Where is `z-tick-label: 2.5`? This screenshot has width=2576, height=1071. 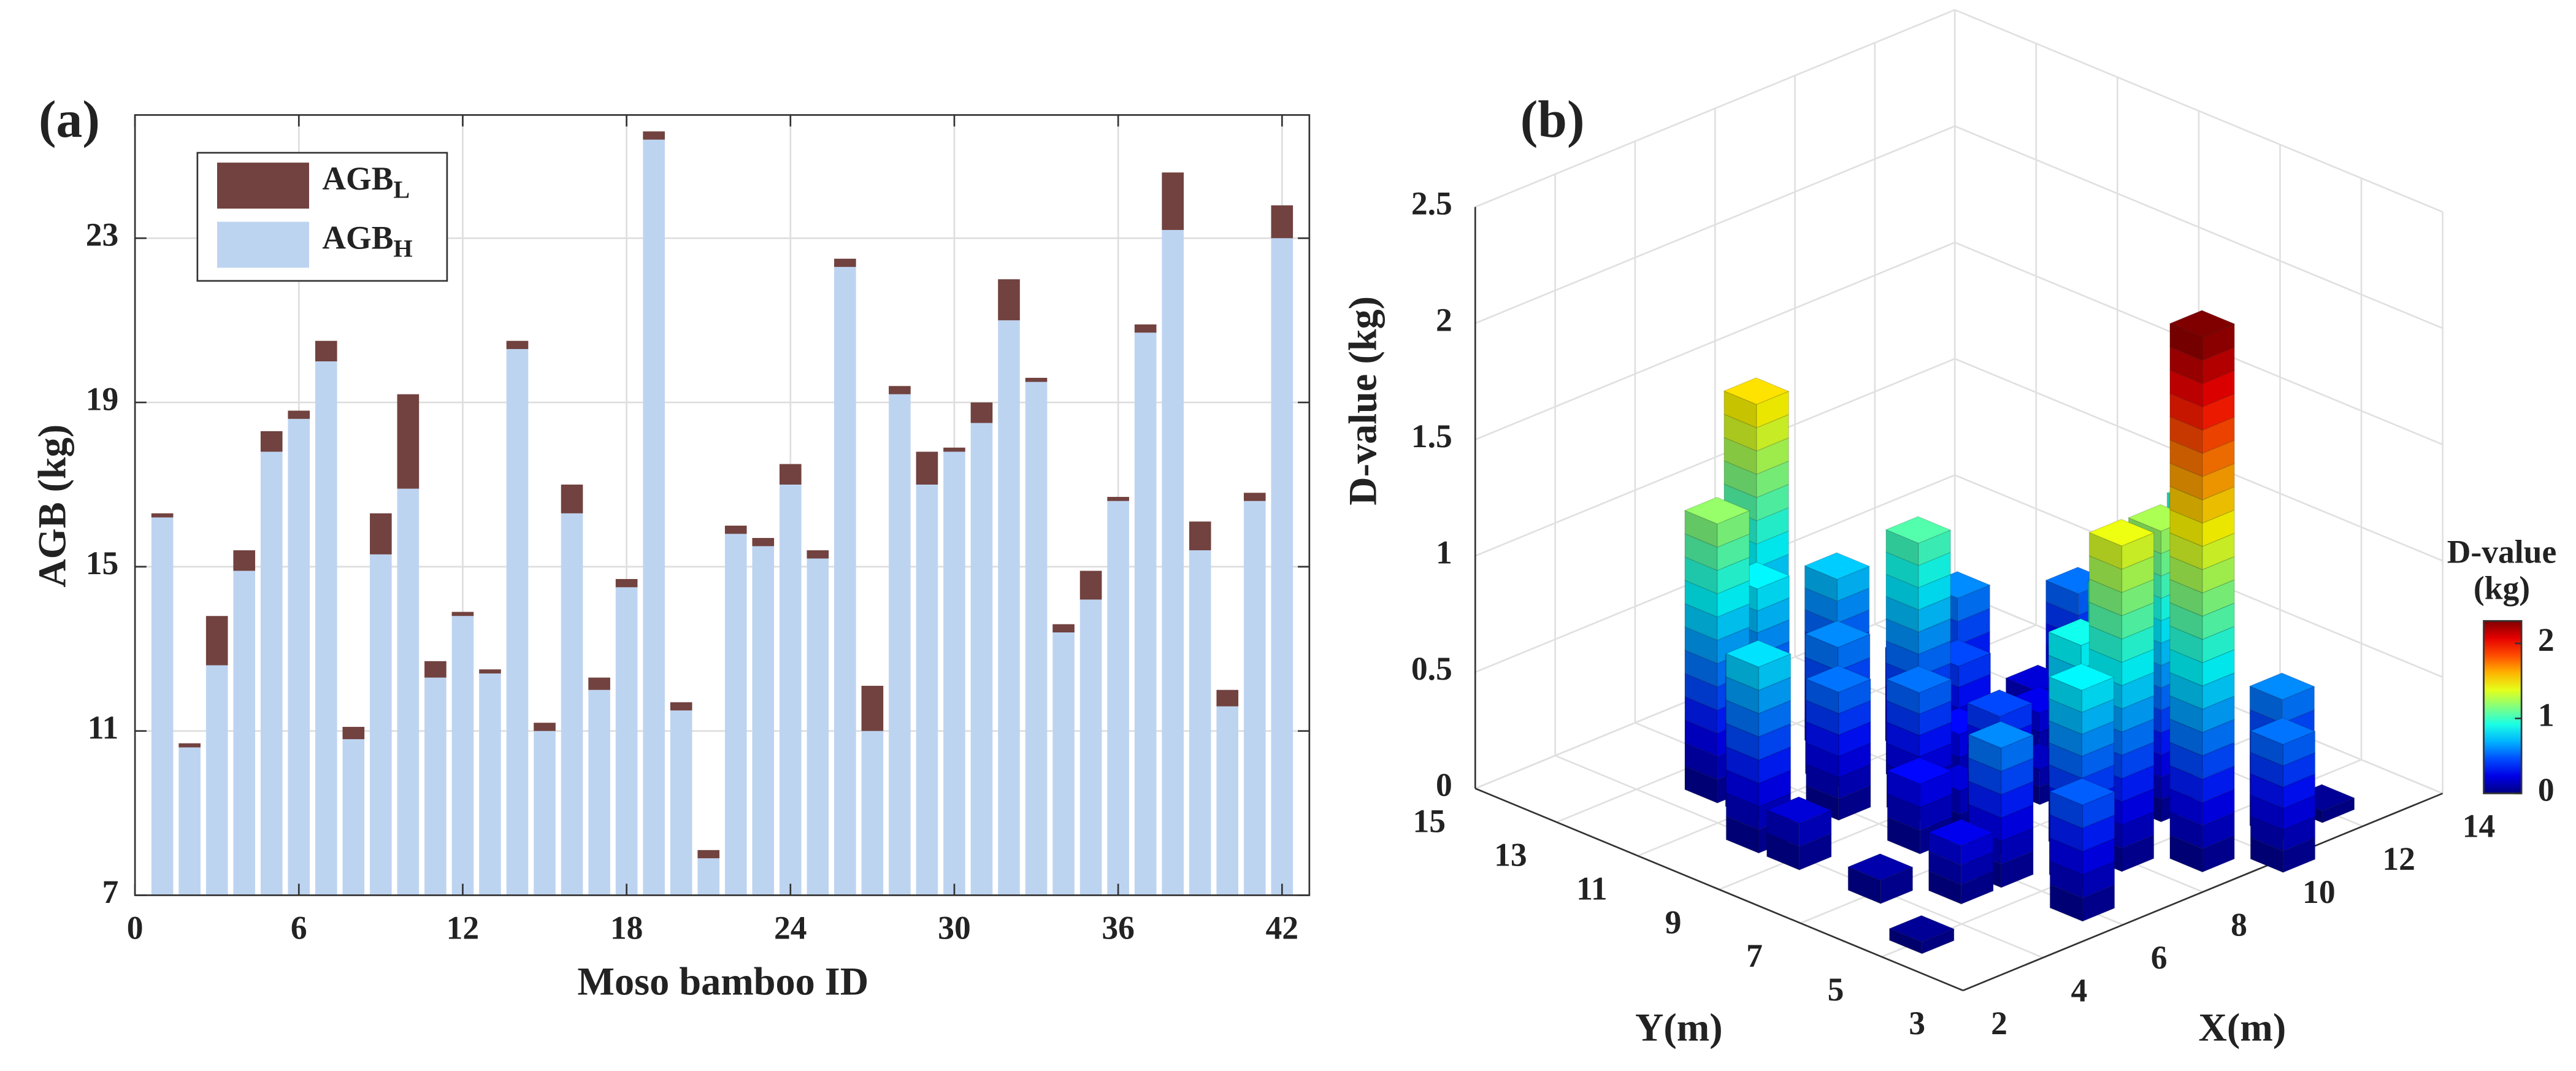
z-tick-label: 2.5 is located at coordinates (1431, 204).